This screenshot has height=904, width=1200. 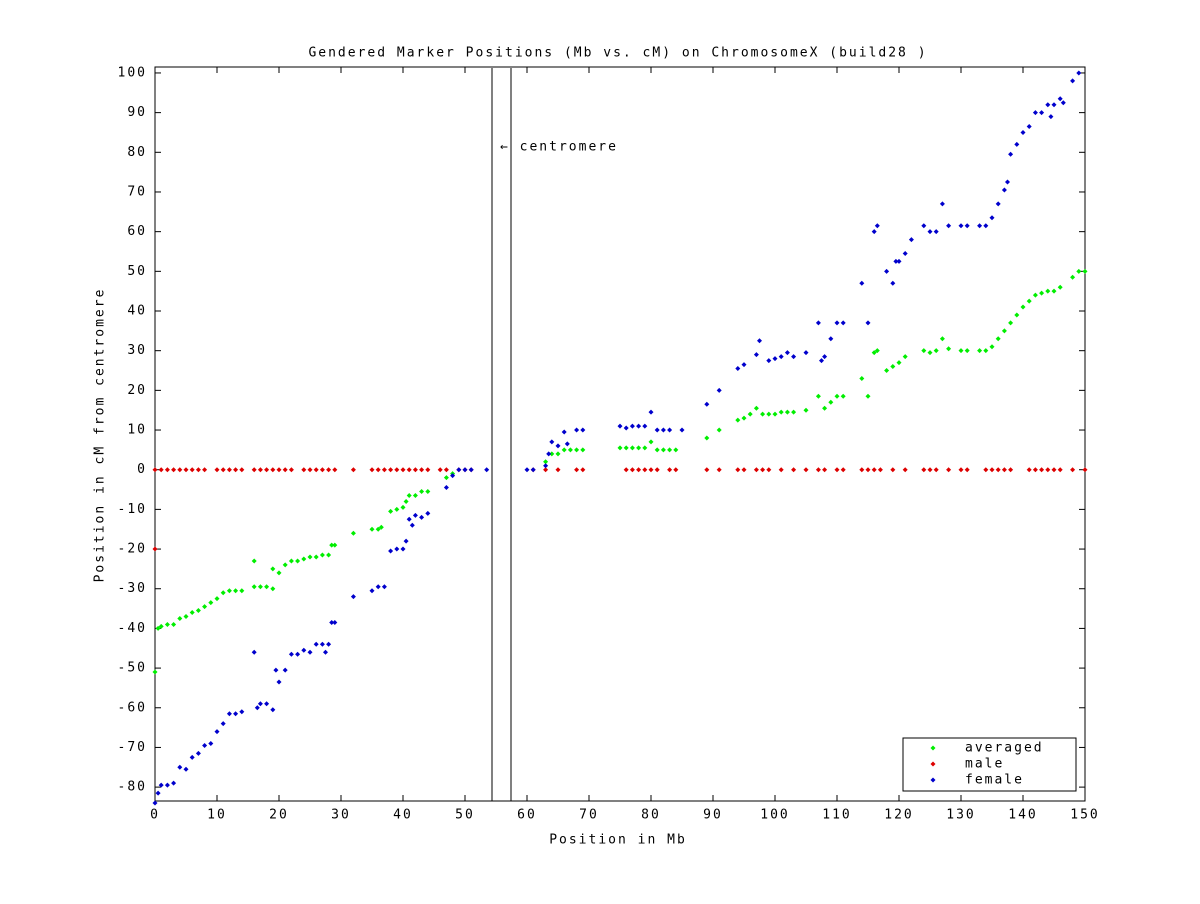 What do you see at coordinates (155, 815) in the screenshot?
I see `x-tick-label: 0` at bounding box center [155, 815].